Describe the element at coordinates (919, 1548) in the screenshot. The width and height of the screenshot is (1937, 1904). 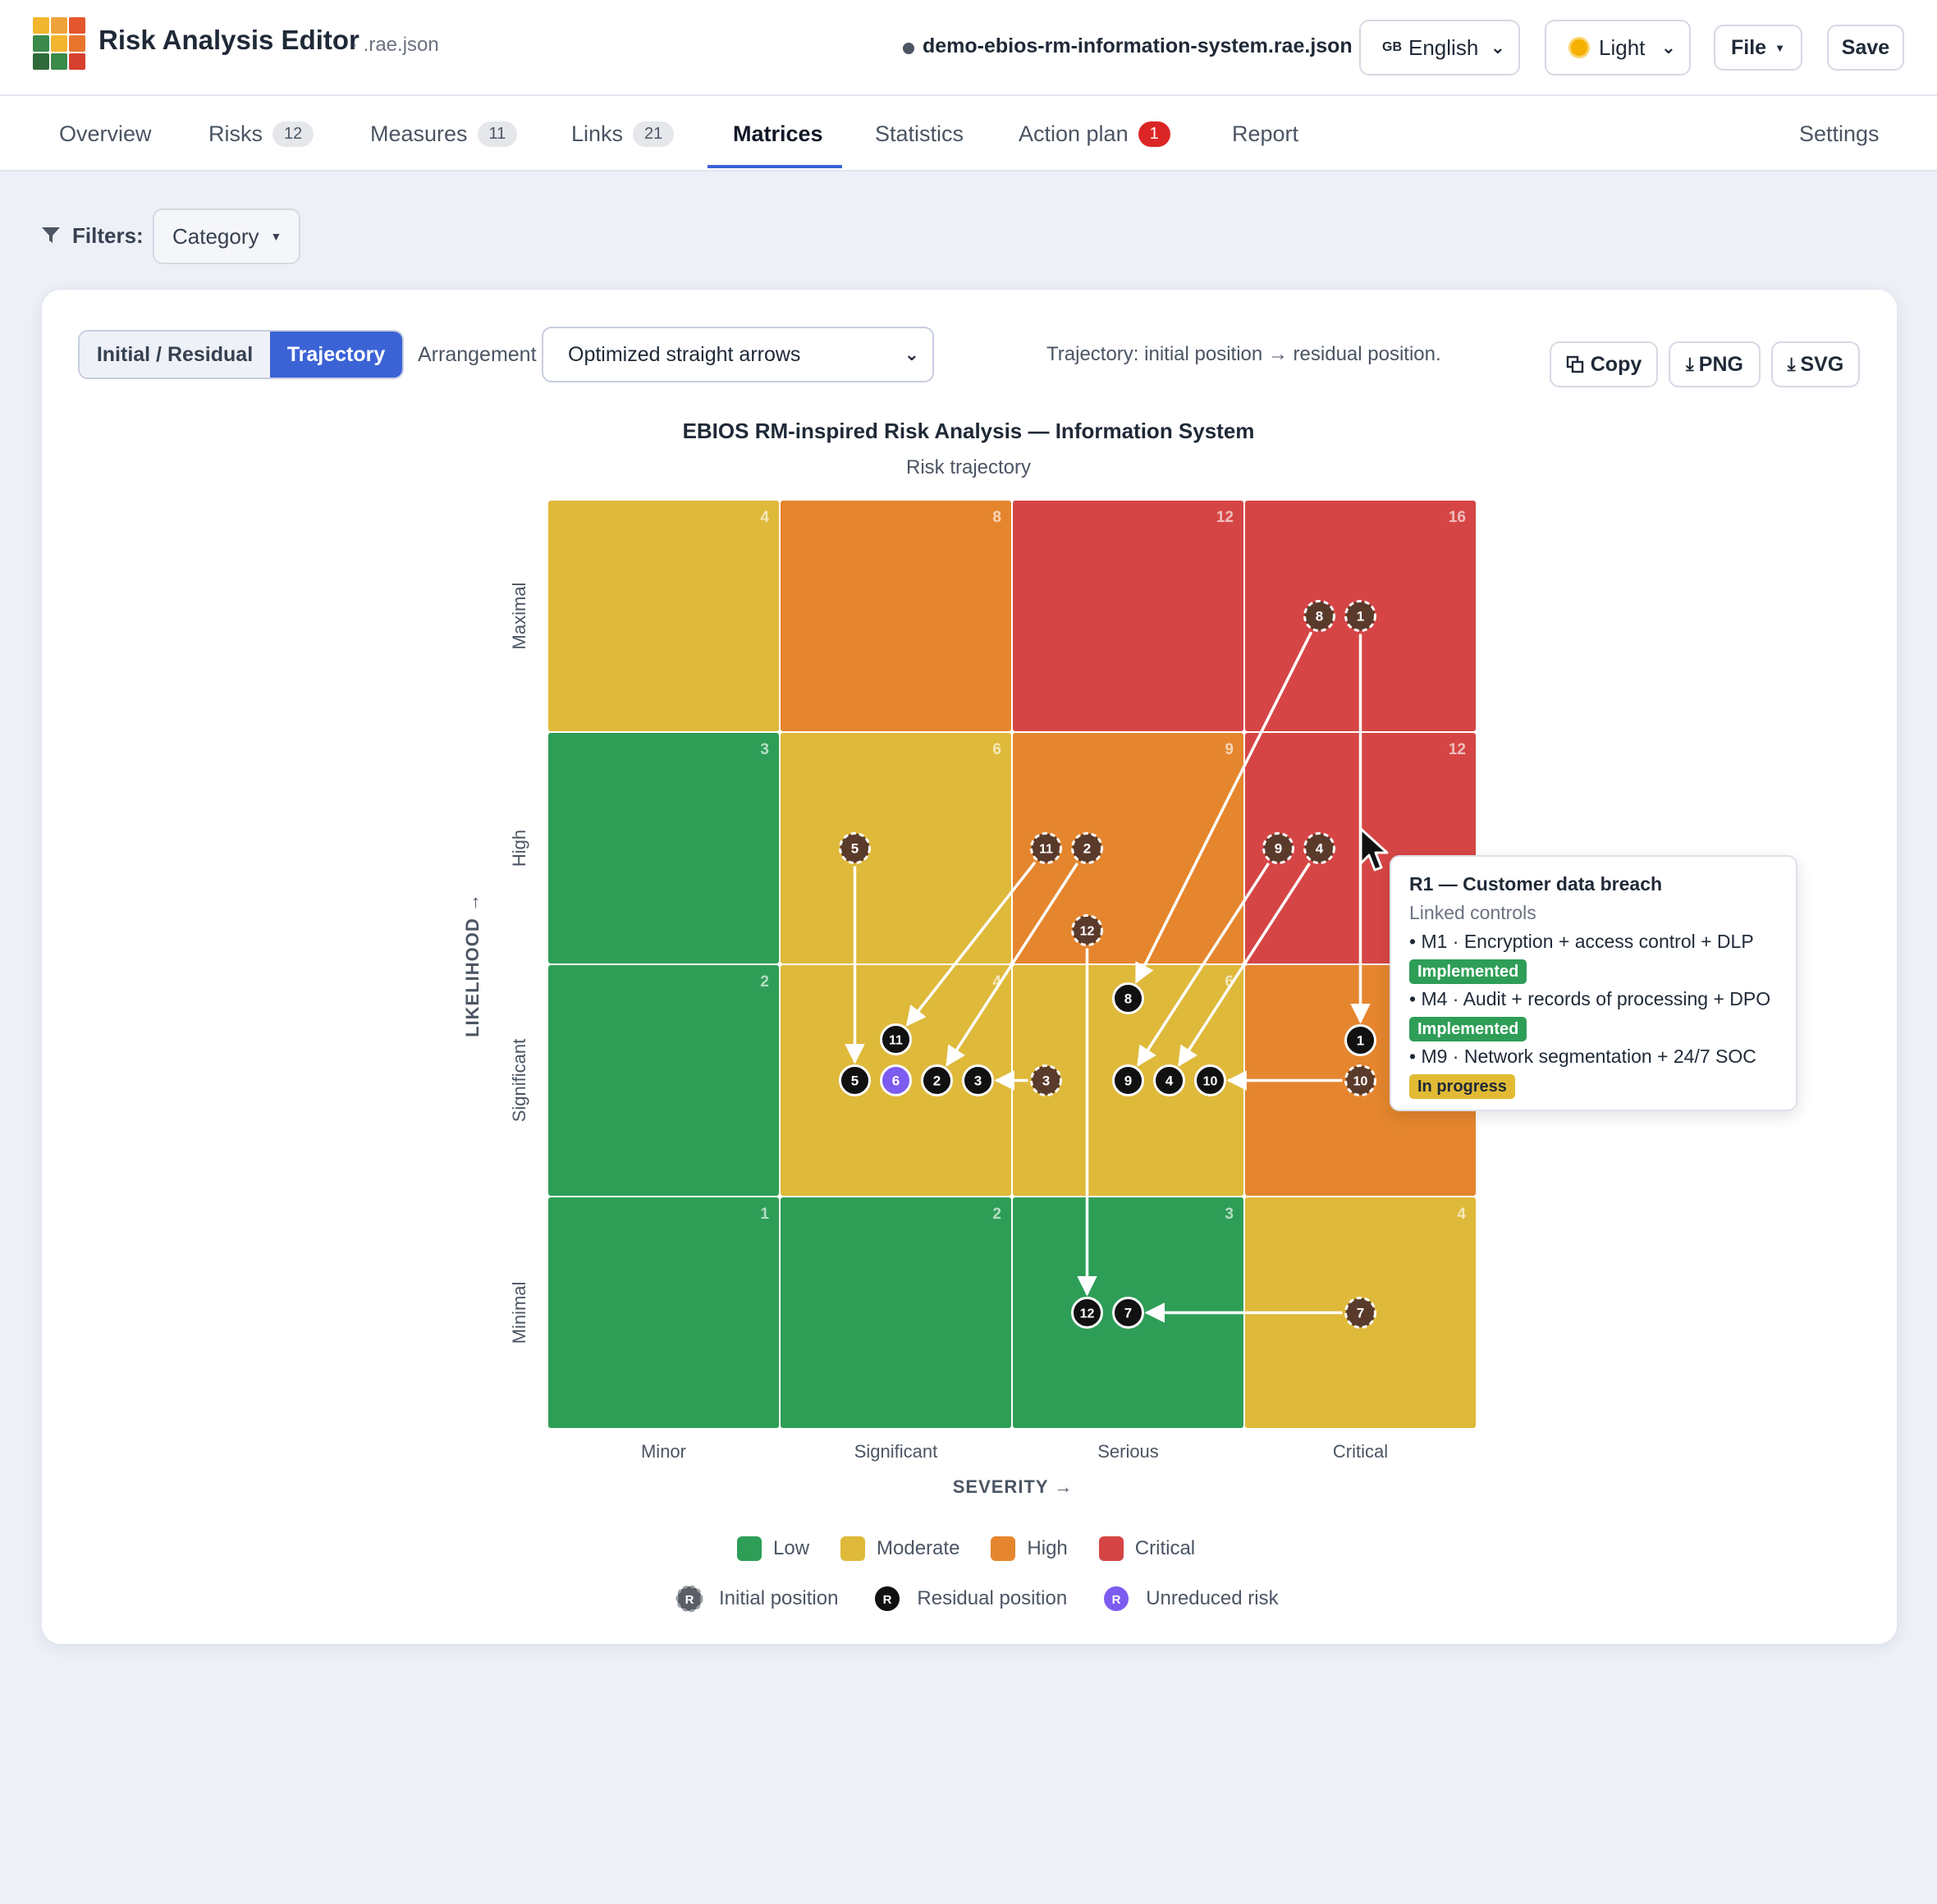
I see `legend-label: Moderate` at that location.